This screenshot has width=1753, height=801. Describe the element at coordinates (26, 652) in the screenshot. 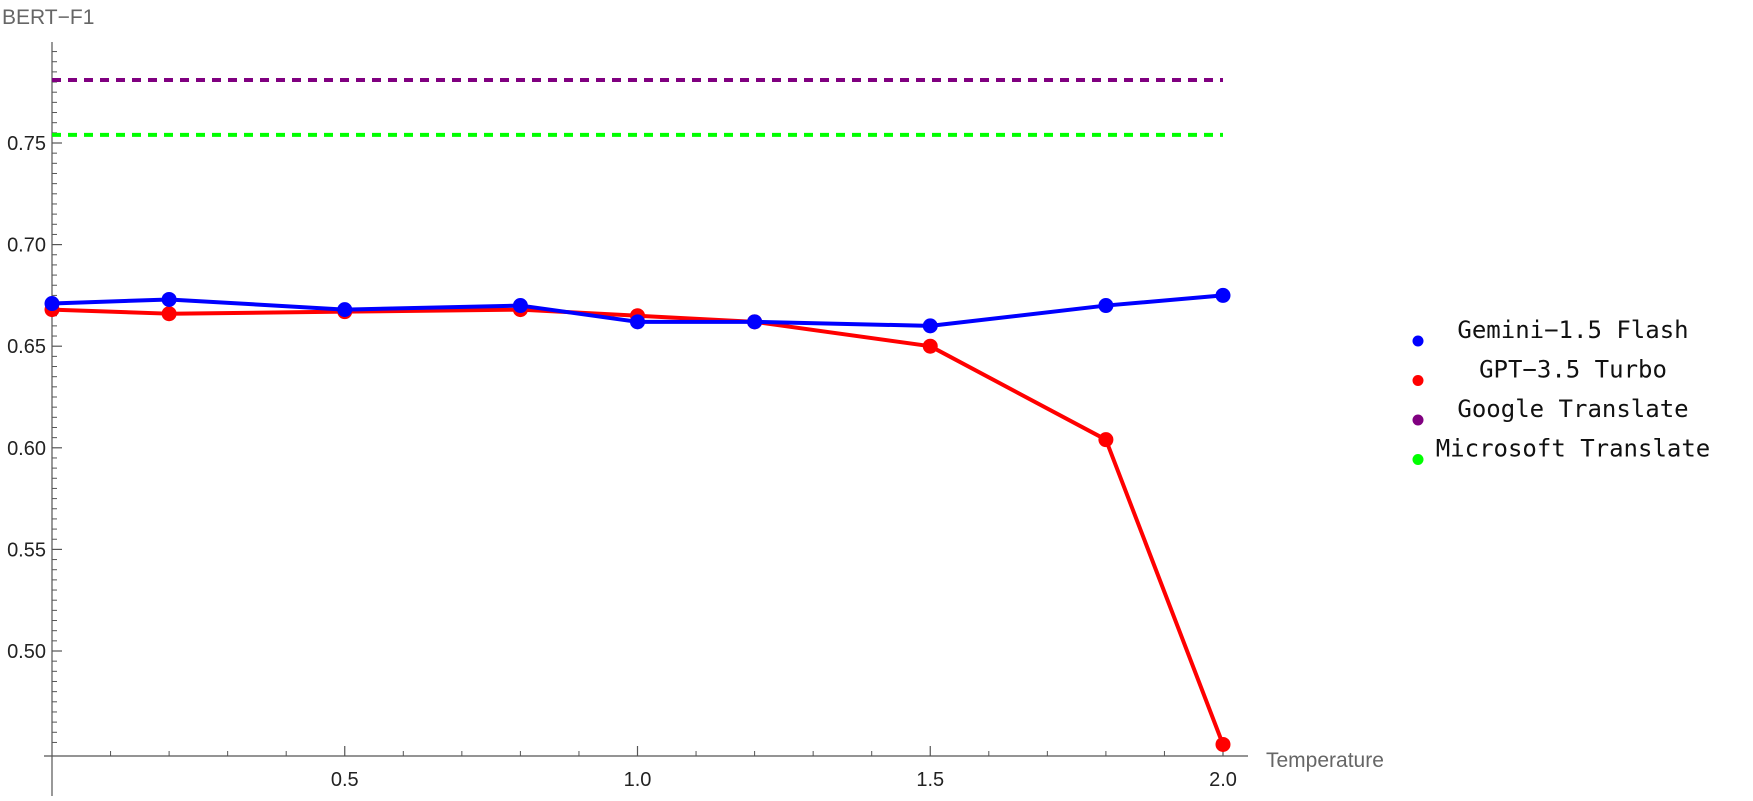

I see `y-tick-label: 0.50` at that location.